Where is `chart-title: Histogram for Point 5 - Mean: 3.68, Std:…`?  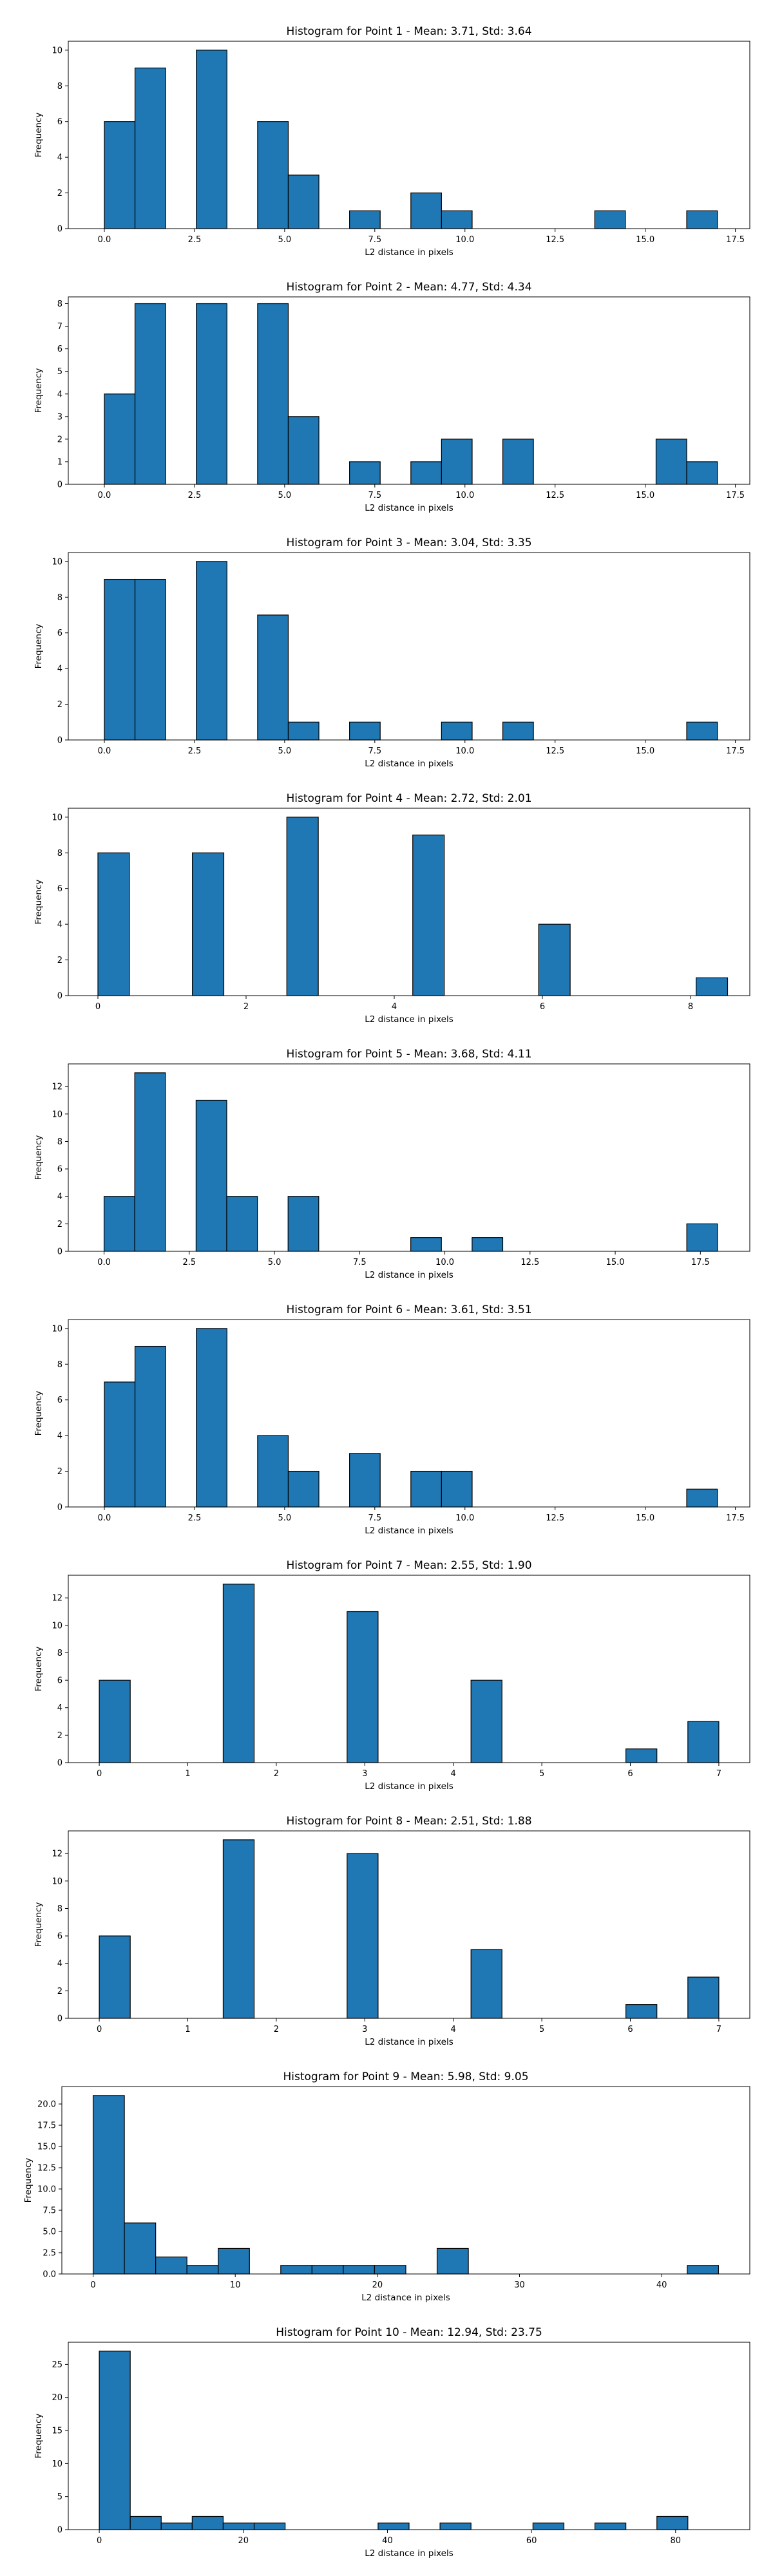
chart-title: Histogram for Point 5 - Mean: 3.68, Std:… is located at coordinates (408, 1054).